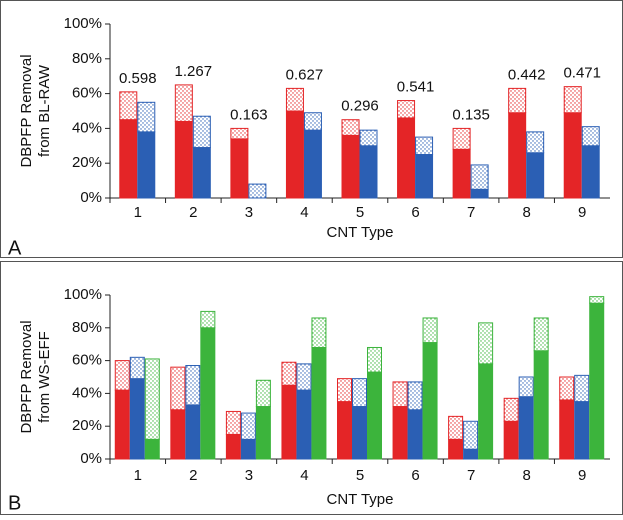 The width and height of the screenshot is (623, 520). Describe the element at coordinates (527, 74) in the screenshot. I see `data-label: 0.442` at that location.